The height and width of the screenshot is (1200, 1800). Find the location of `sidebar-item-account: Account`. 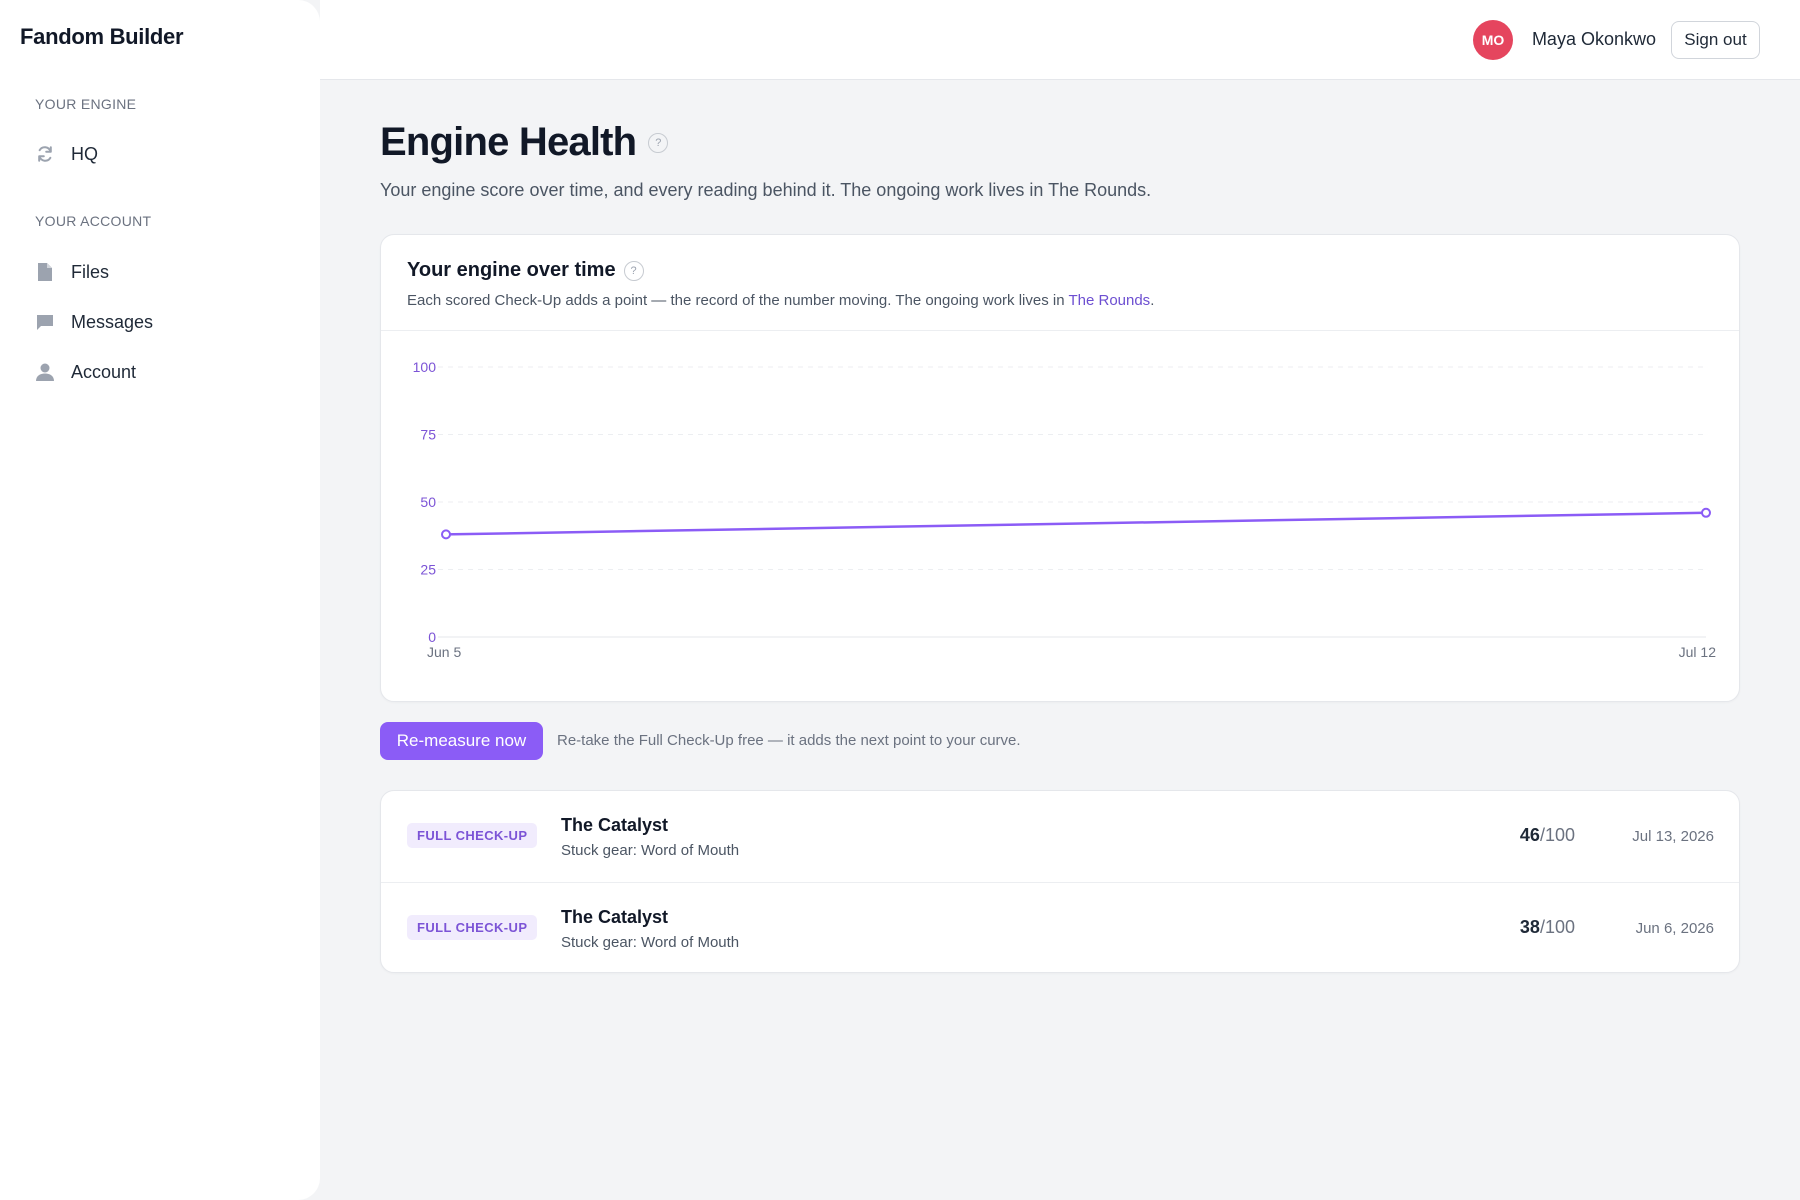

sidebar-item-account: Account is located at coordinates (85, 372).